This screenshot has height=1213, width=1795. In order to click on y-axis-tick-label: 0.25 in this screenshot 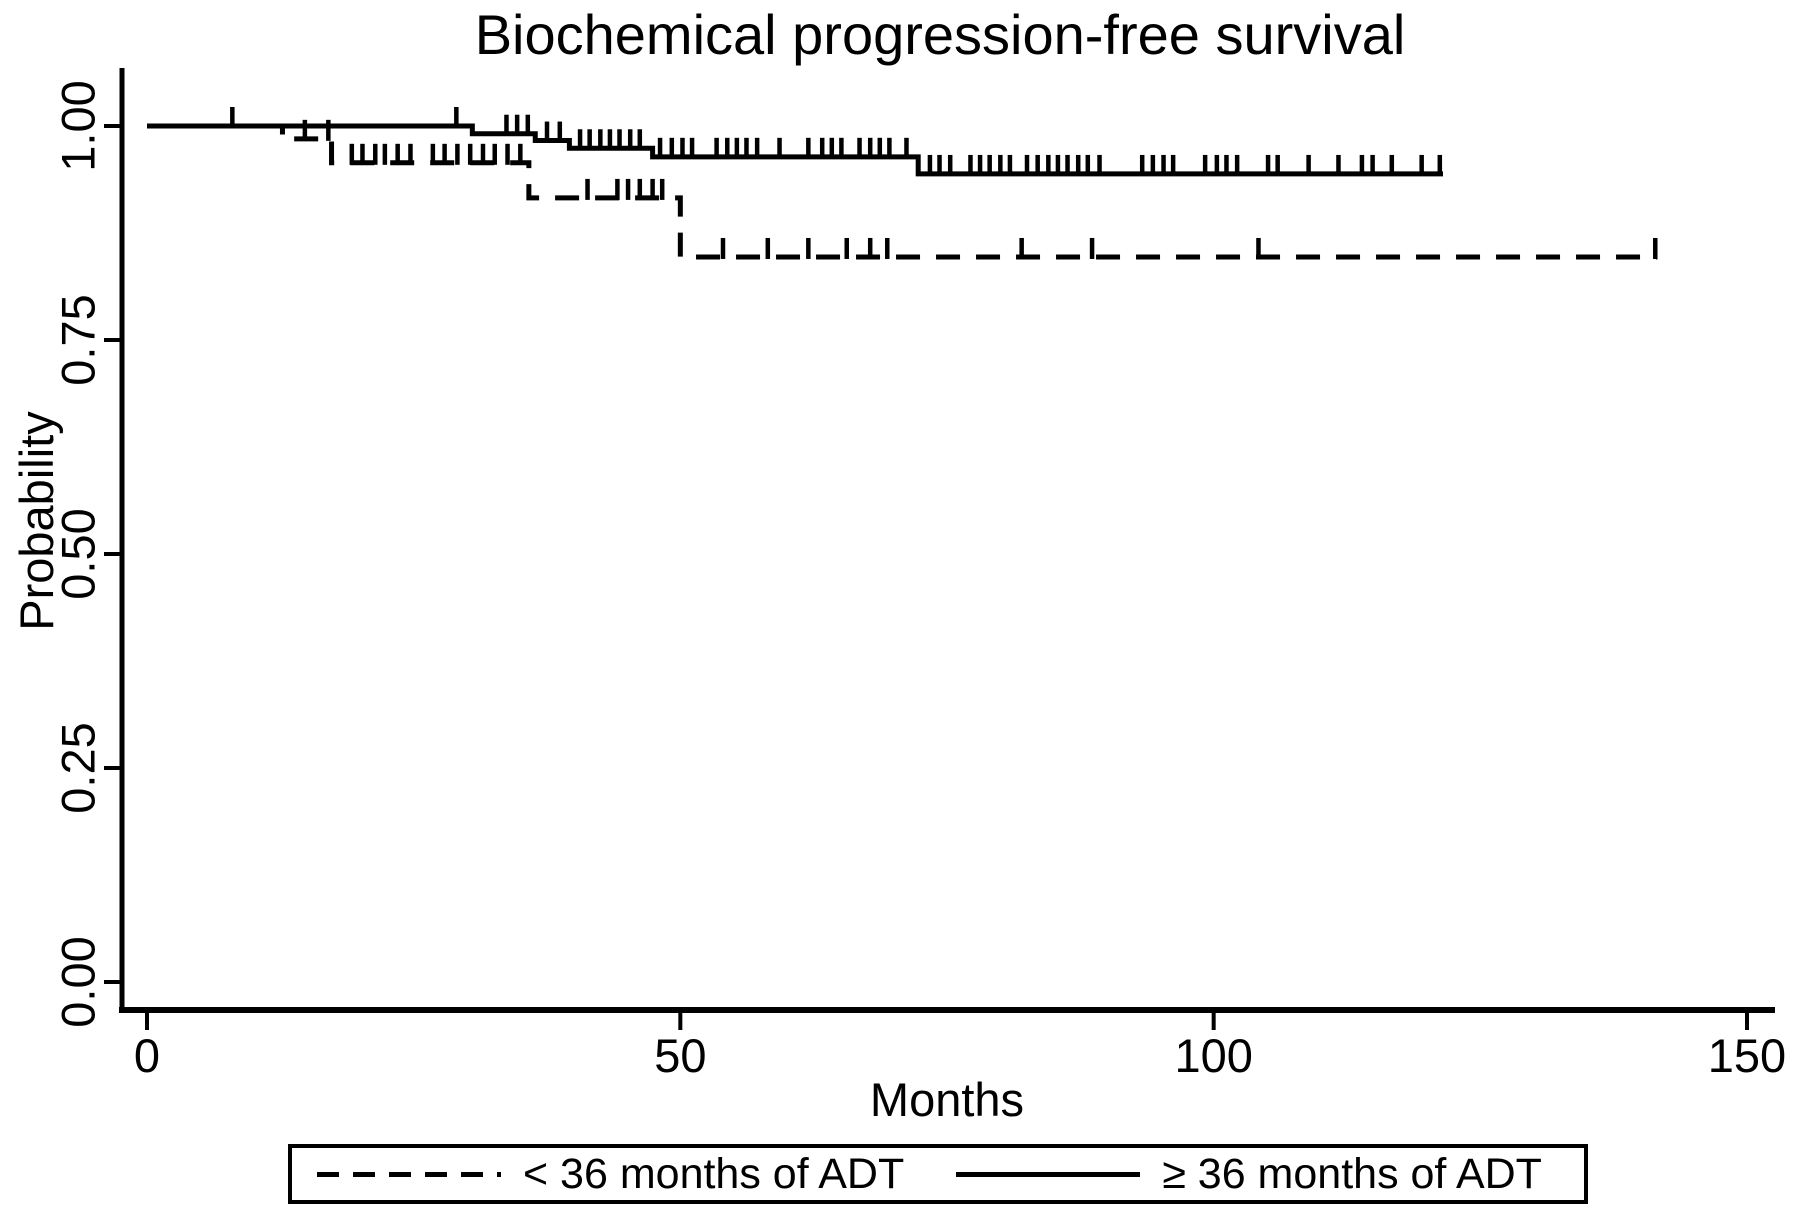, I will do `click(78, 767)`.